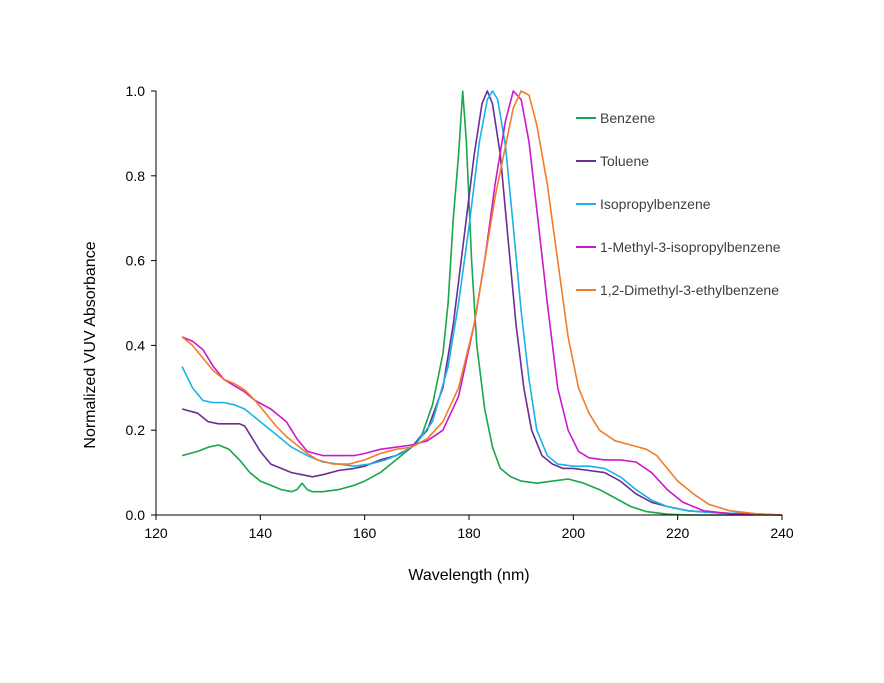 This screenshot has height=683, width=884. I want to click on x-tick-label: 160, so click(365, 533).